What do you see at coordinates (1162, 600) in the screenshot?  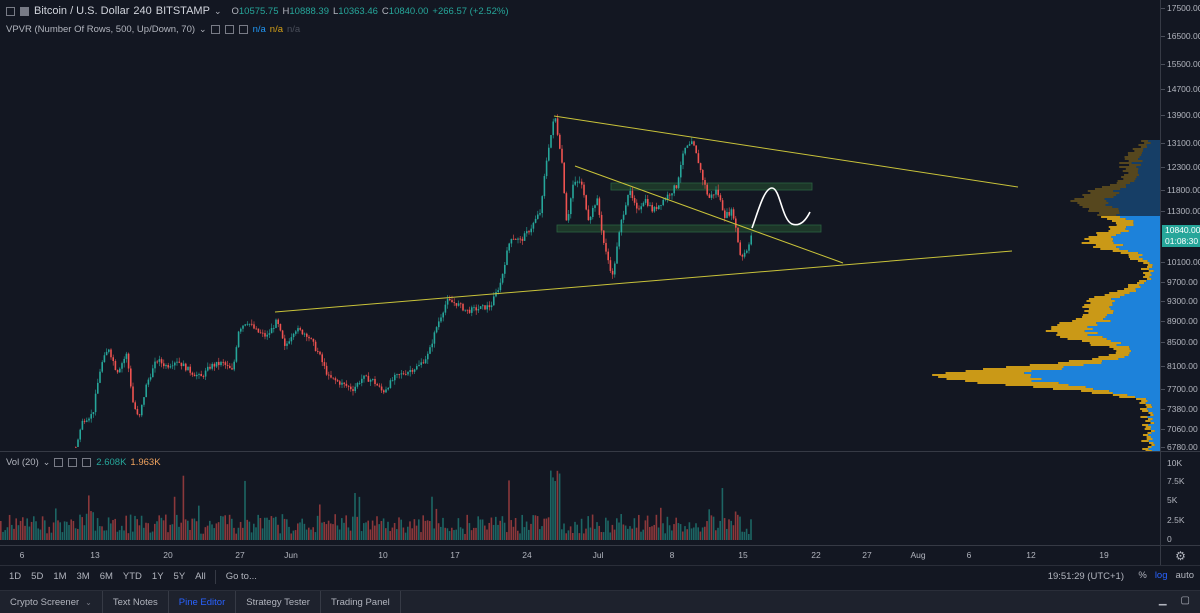 I see `minimize-icon: ▁` at bounding box center [1162, 600].